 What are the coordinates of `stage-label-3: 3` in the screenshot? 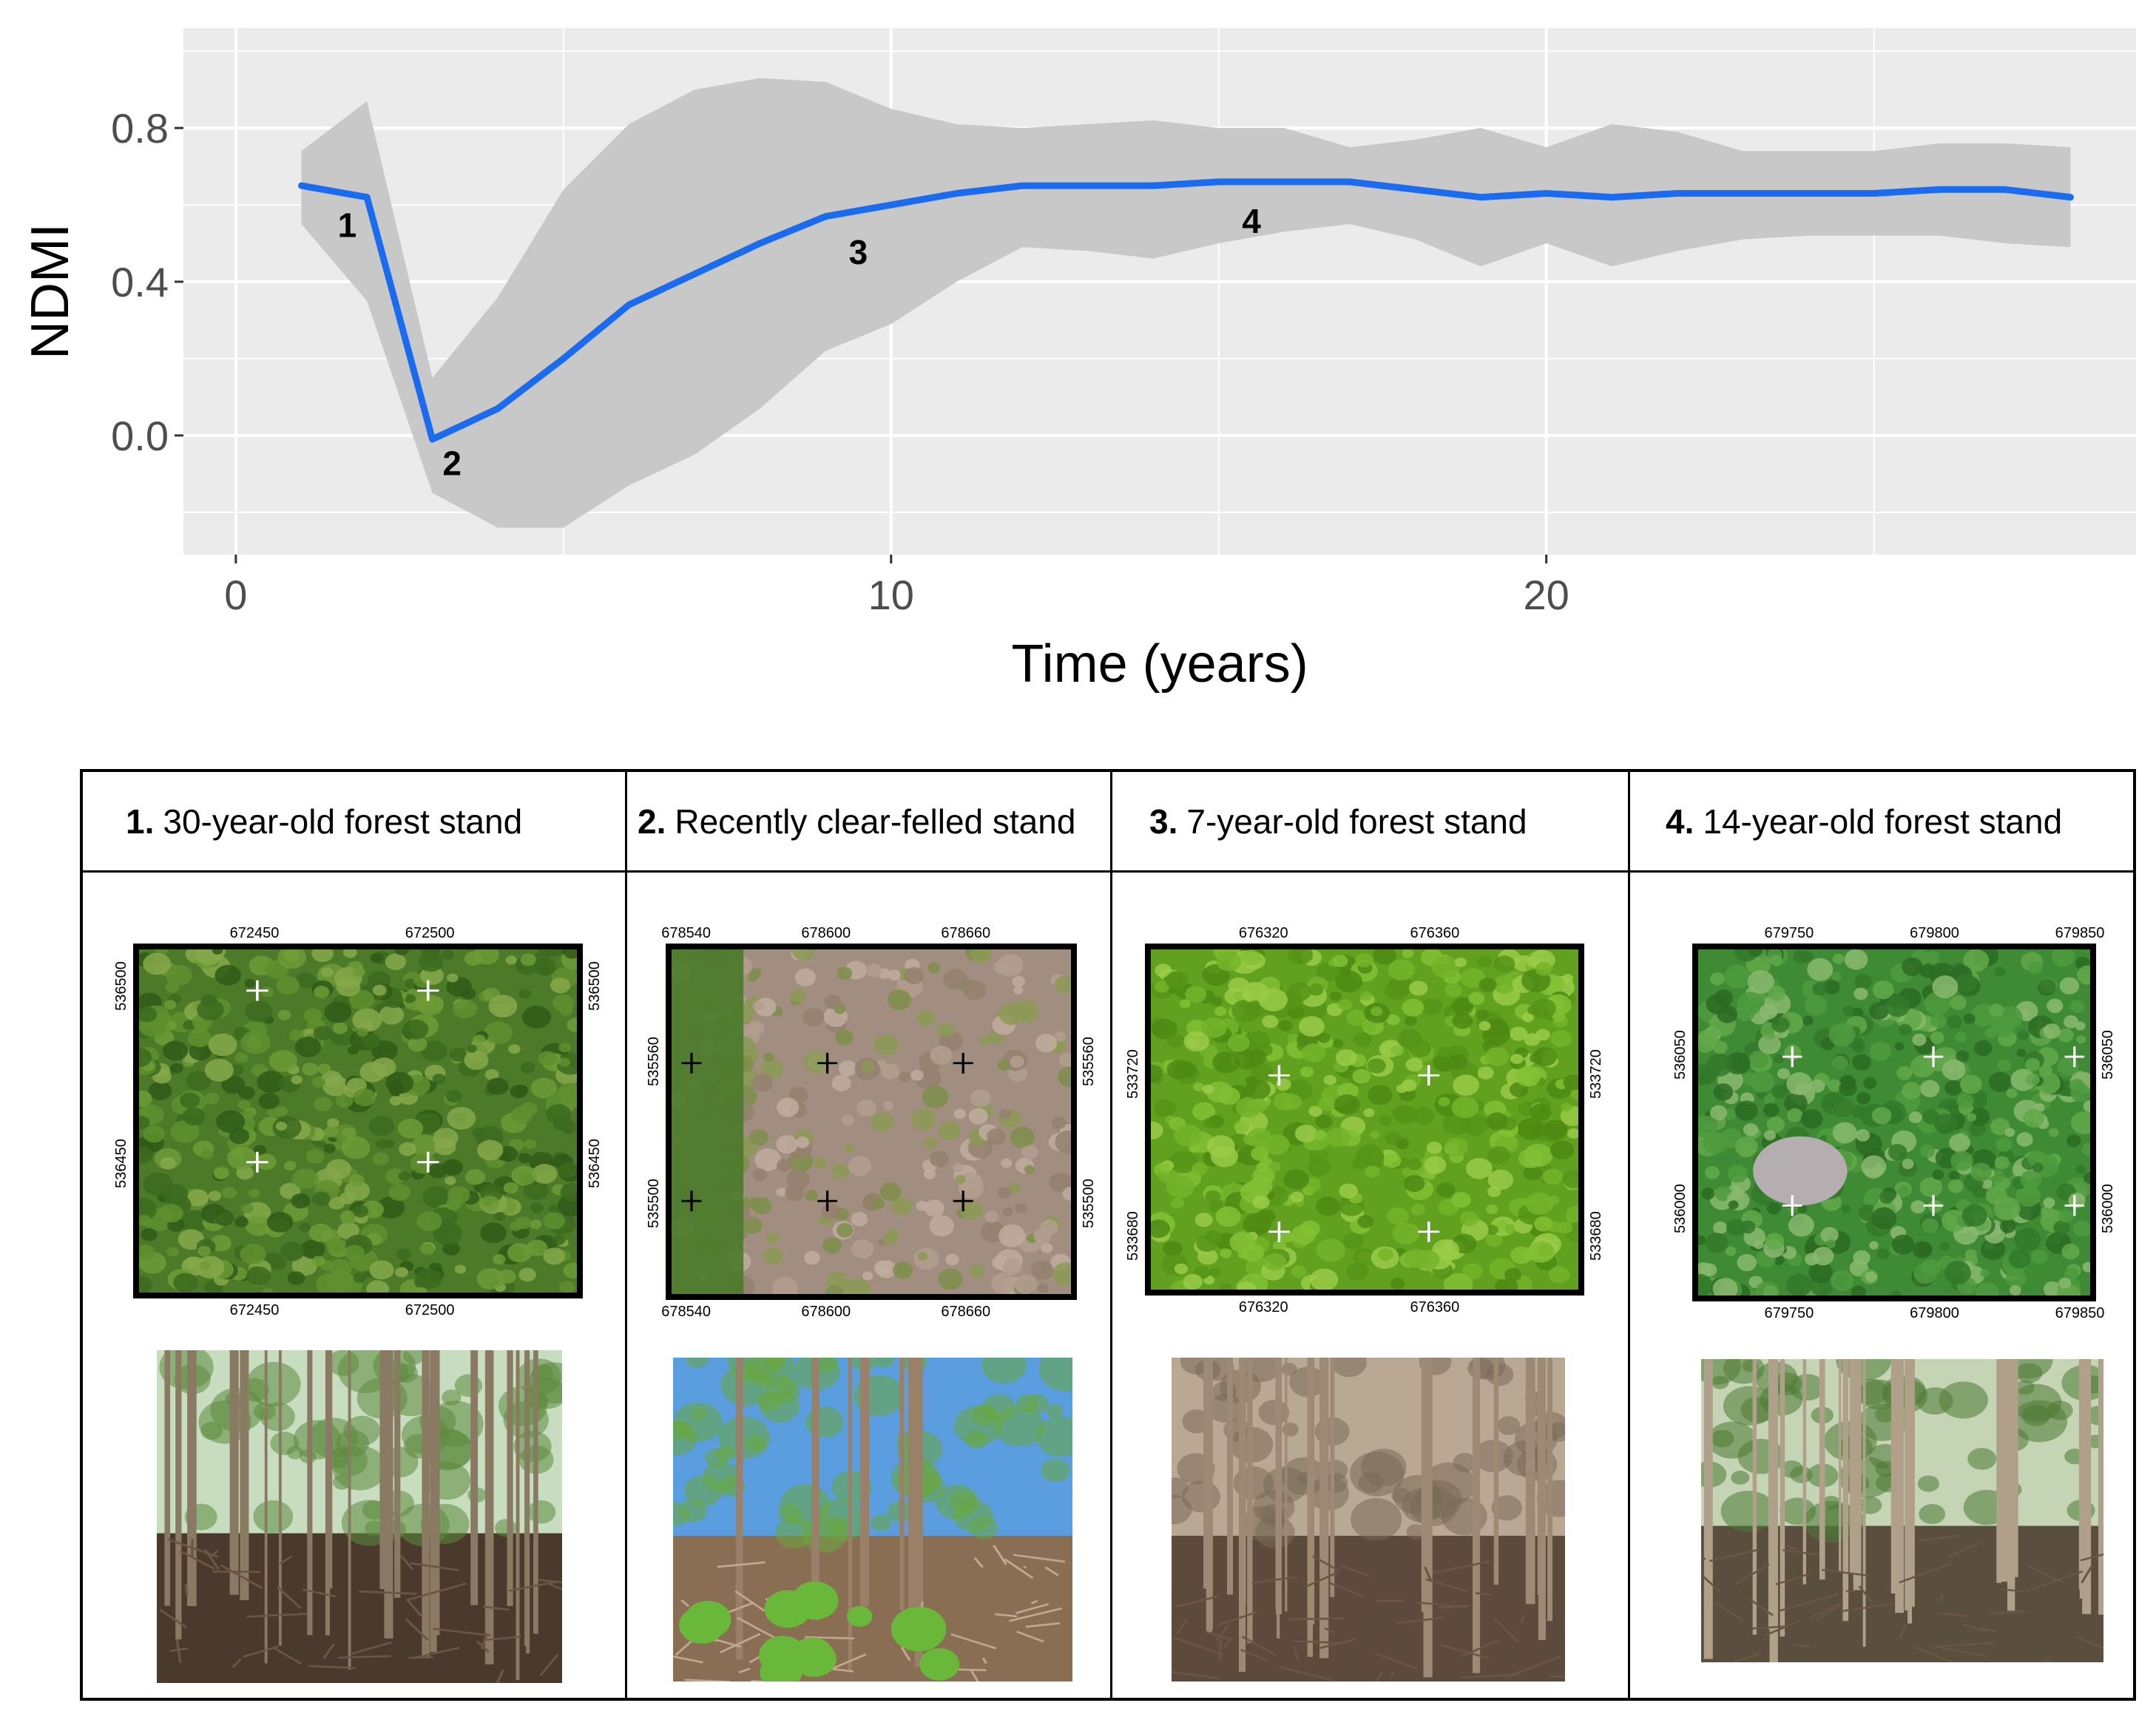 It's located at (858, 252).